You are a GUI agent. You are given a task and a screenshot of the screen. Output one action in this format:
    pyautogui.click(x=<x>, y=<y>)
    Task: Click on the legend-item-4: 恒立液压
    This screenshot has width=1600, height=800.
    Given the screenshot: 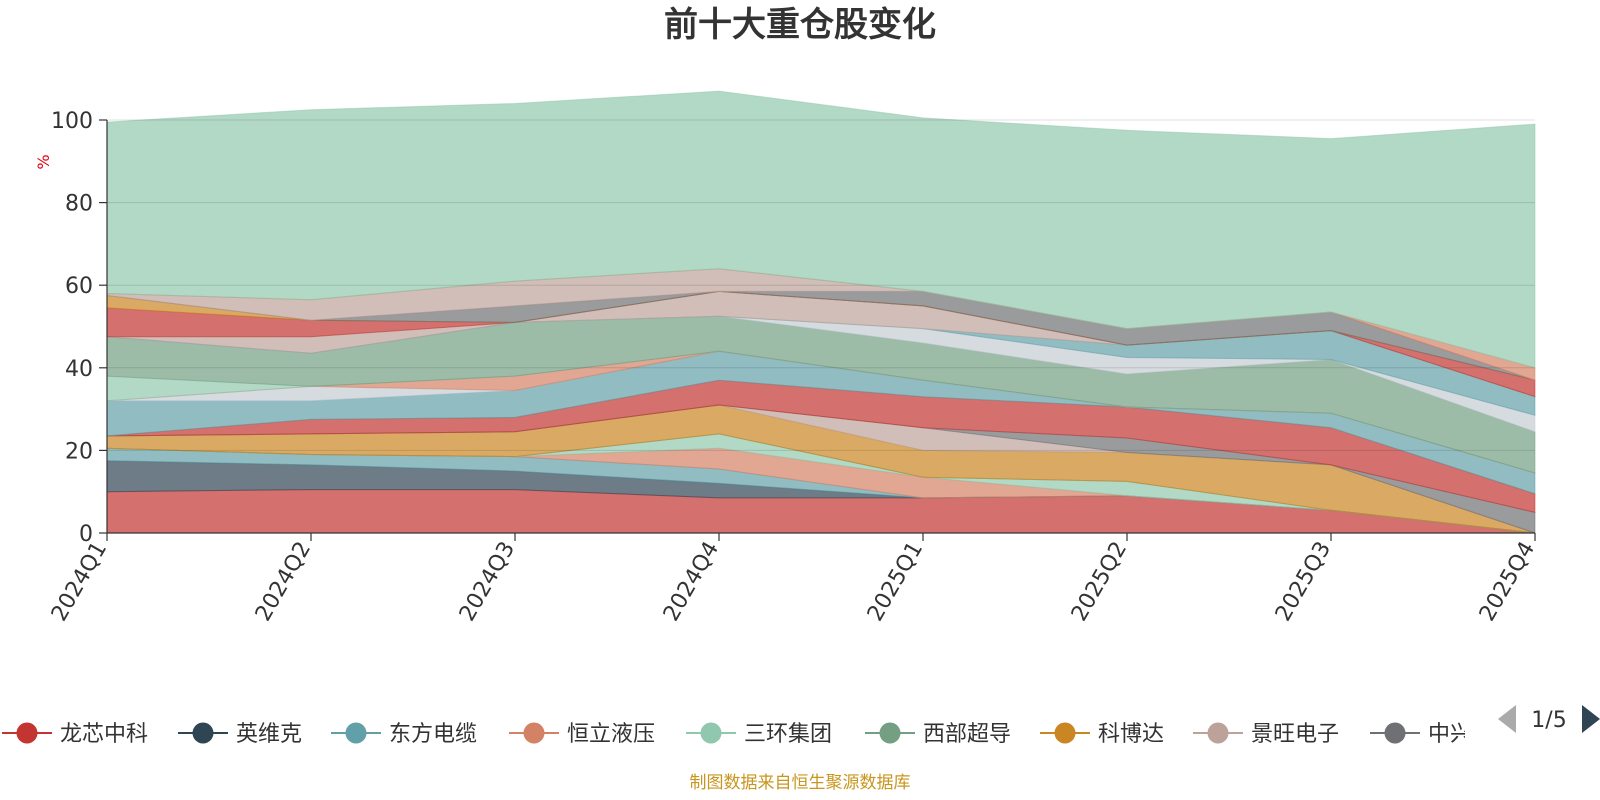 What is the action you would take?
    pyautogui.click(x=582, y=734)
    